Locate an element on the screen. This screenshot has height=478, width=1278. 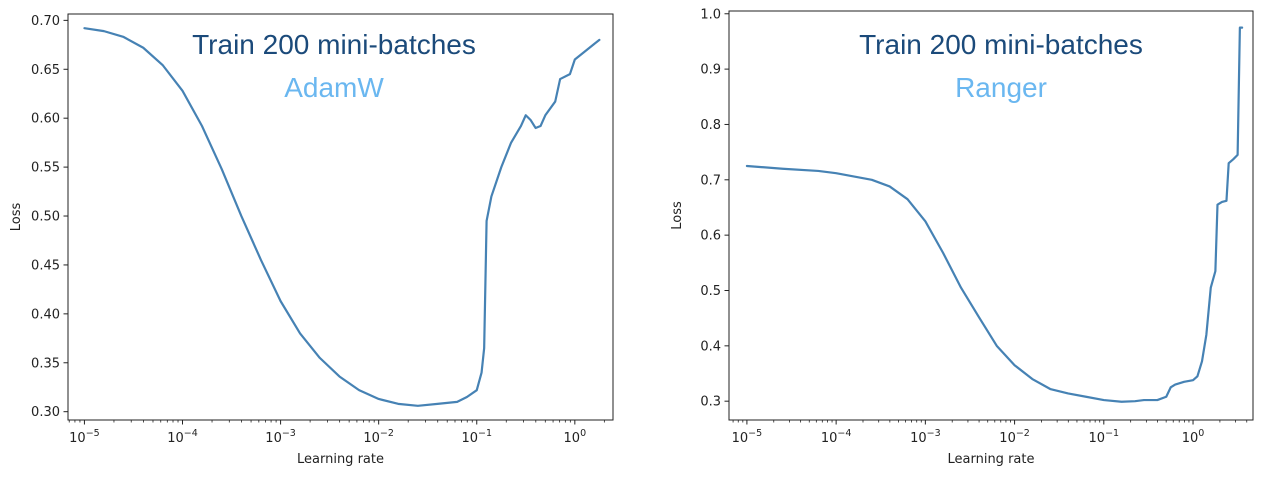
y-tick-label: 0.30 is located at coordinates (45, 412).